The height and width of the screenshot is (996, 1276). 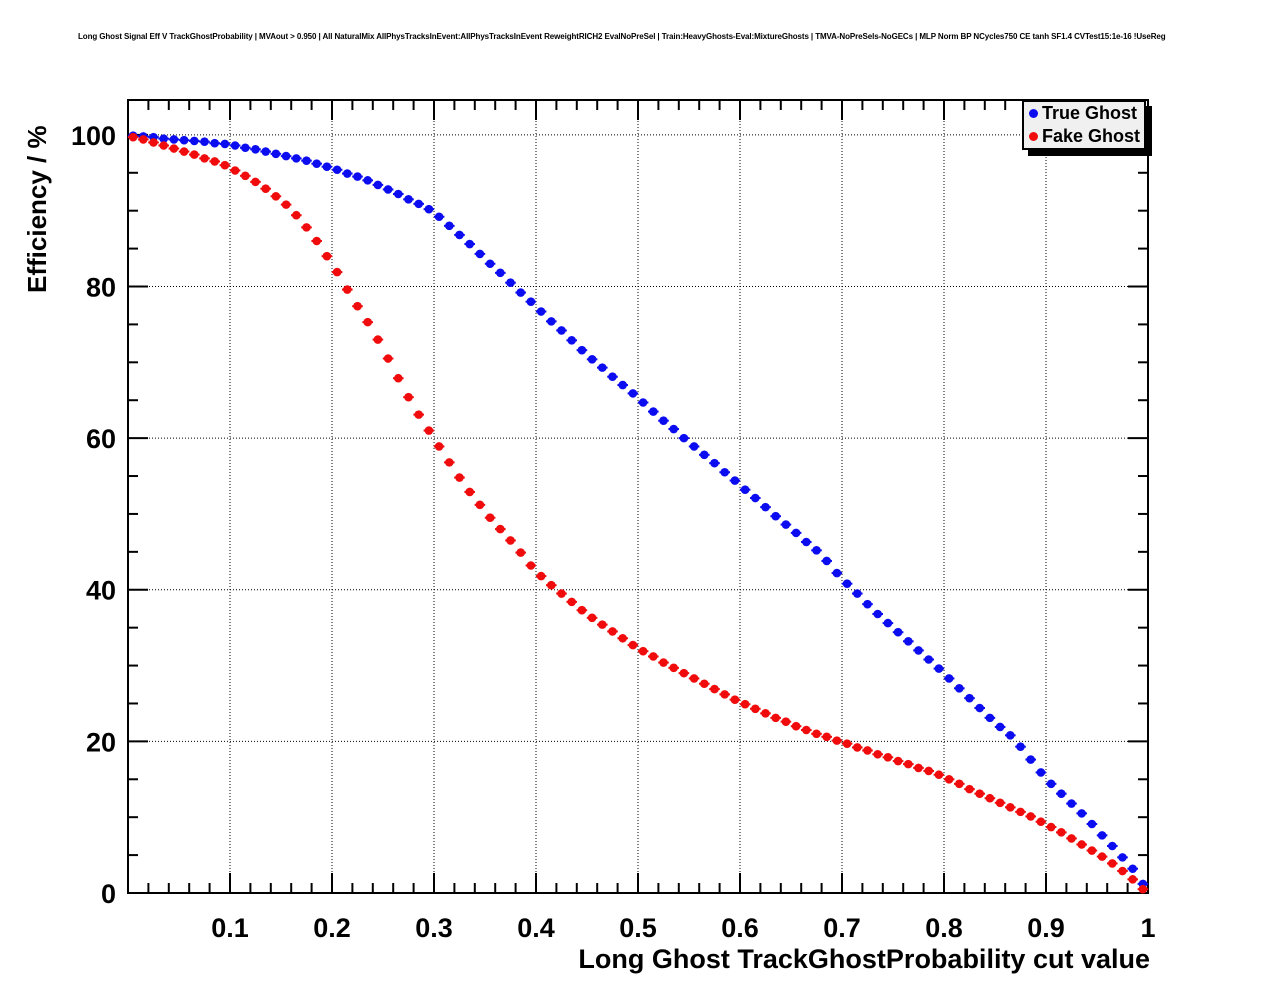 What do you see at coordinates (842, 928) in the screenshot?
I see `x-tick-label: 0.7` at bounding box center [842, 928].